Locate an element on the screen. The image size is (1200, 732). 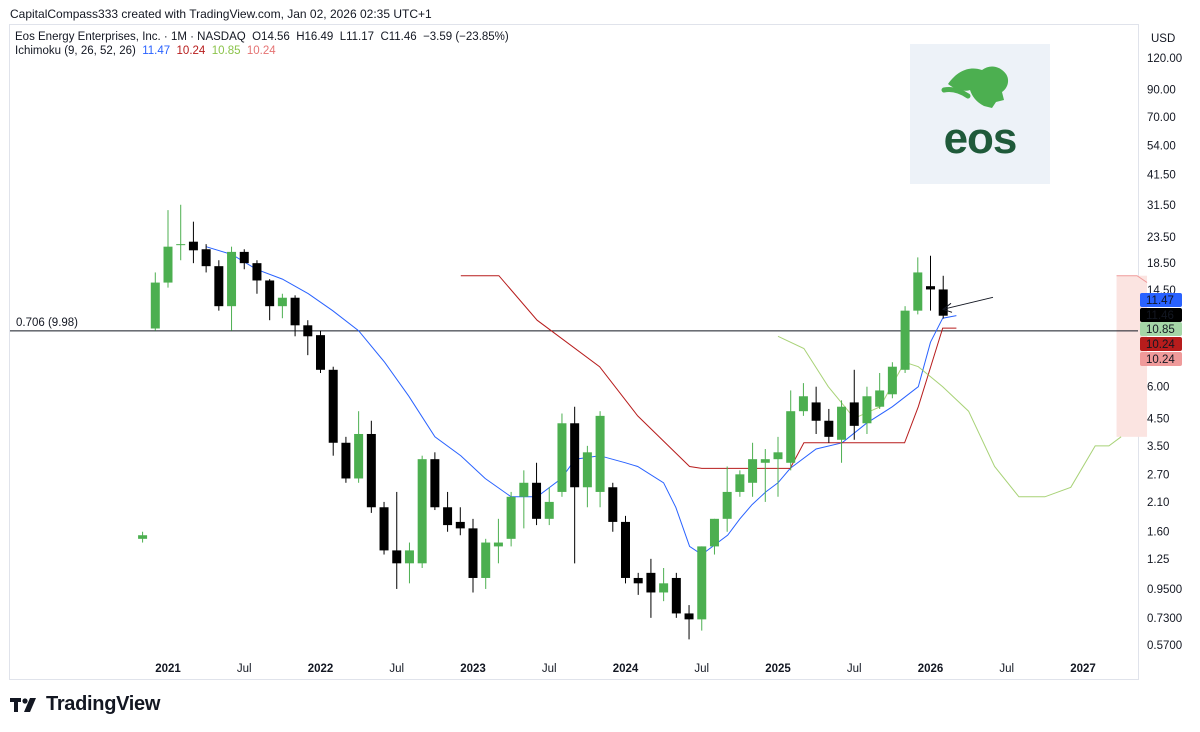
price-tick-label: 6.00 is located at coordinates (1158, 388).